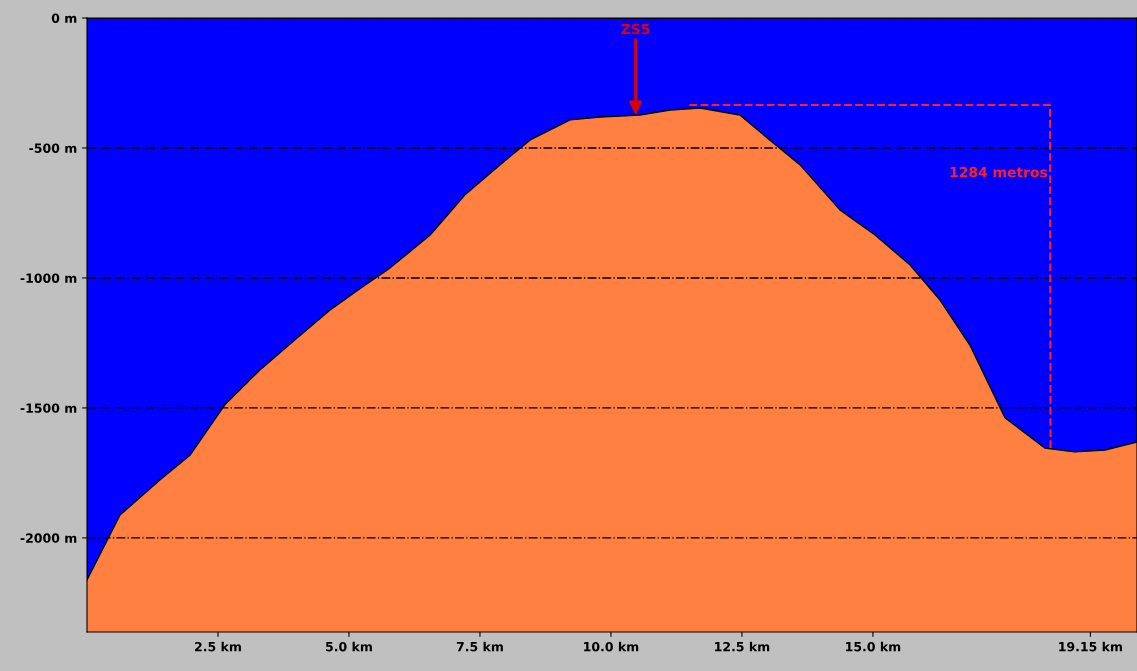 This screenshot has height=671, width=1137. Describe the element at coordinates (479, 646) in the screenshot. I see `x-tick-label: 7.5 km` at that location.